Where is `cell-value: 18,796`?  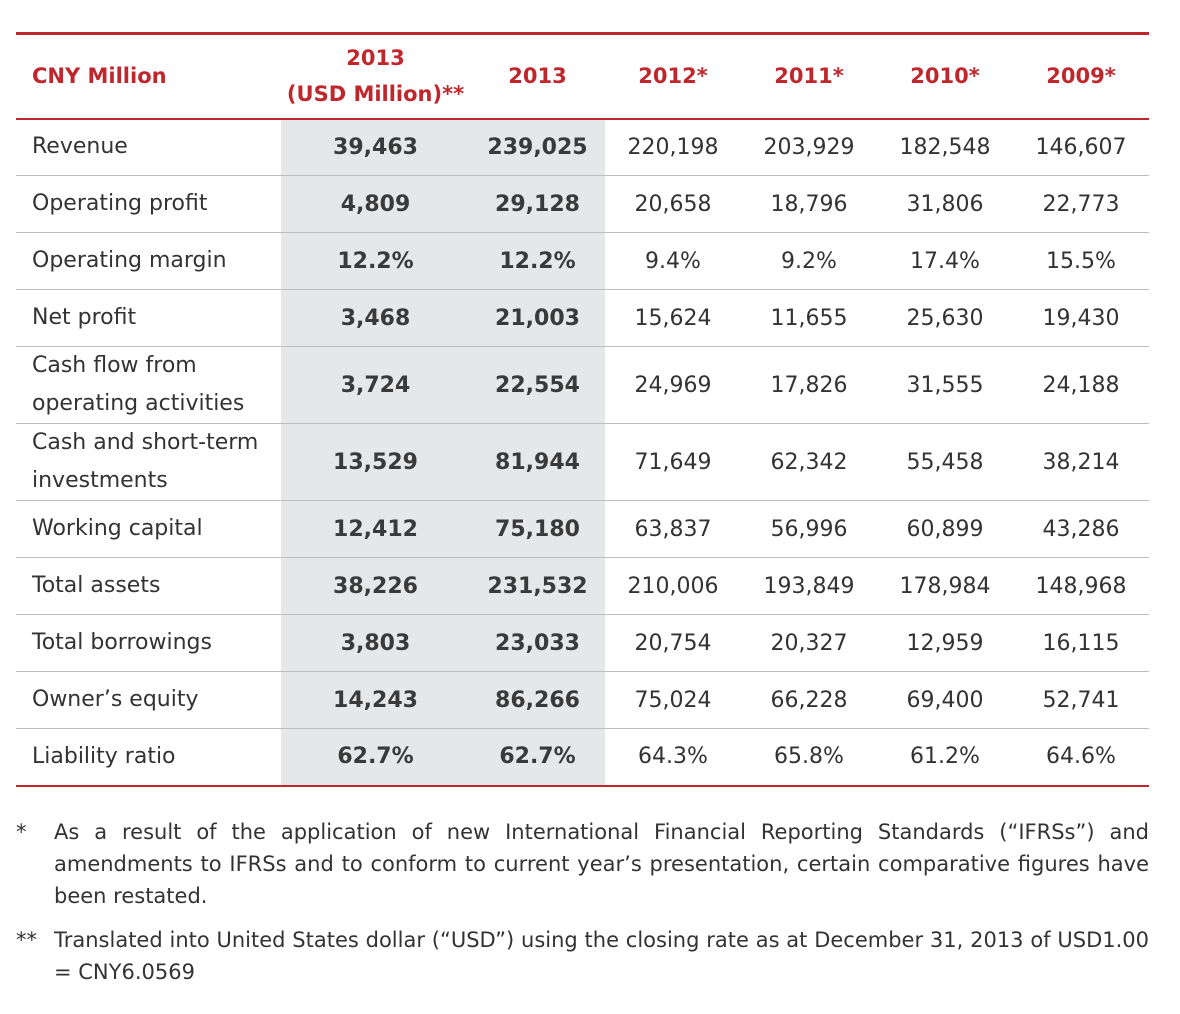
cell-value: 18,796 is located at coordinates (809, 204).